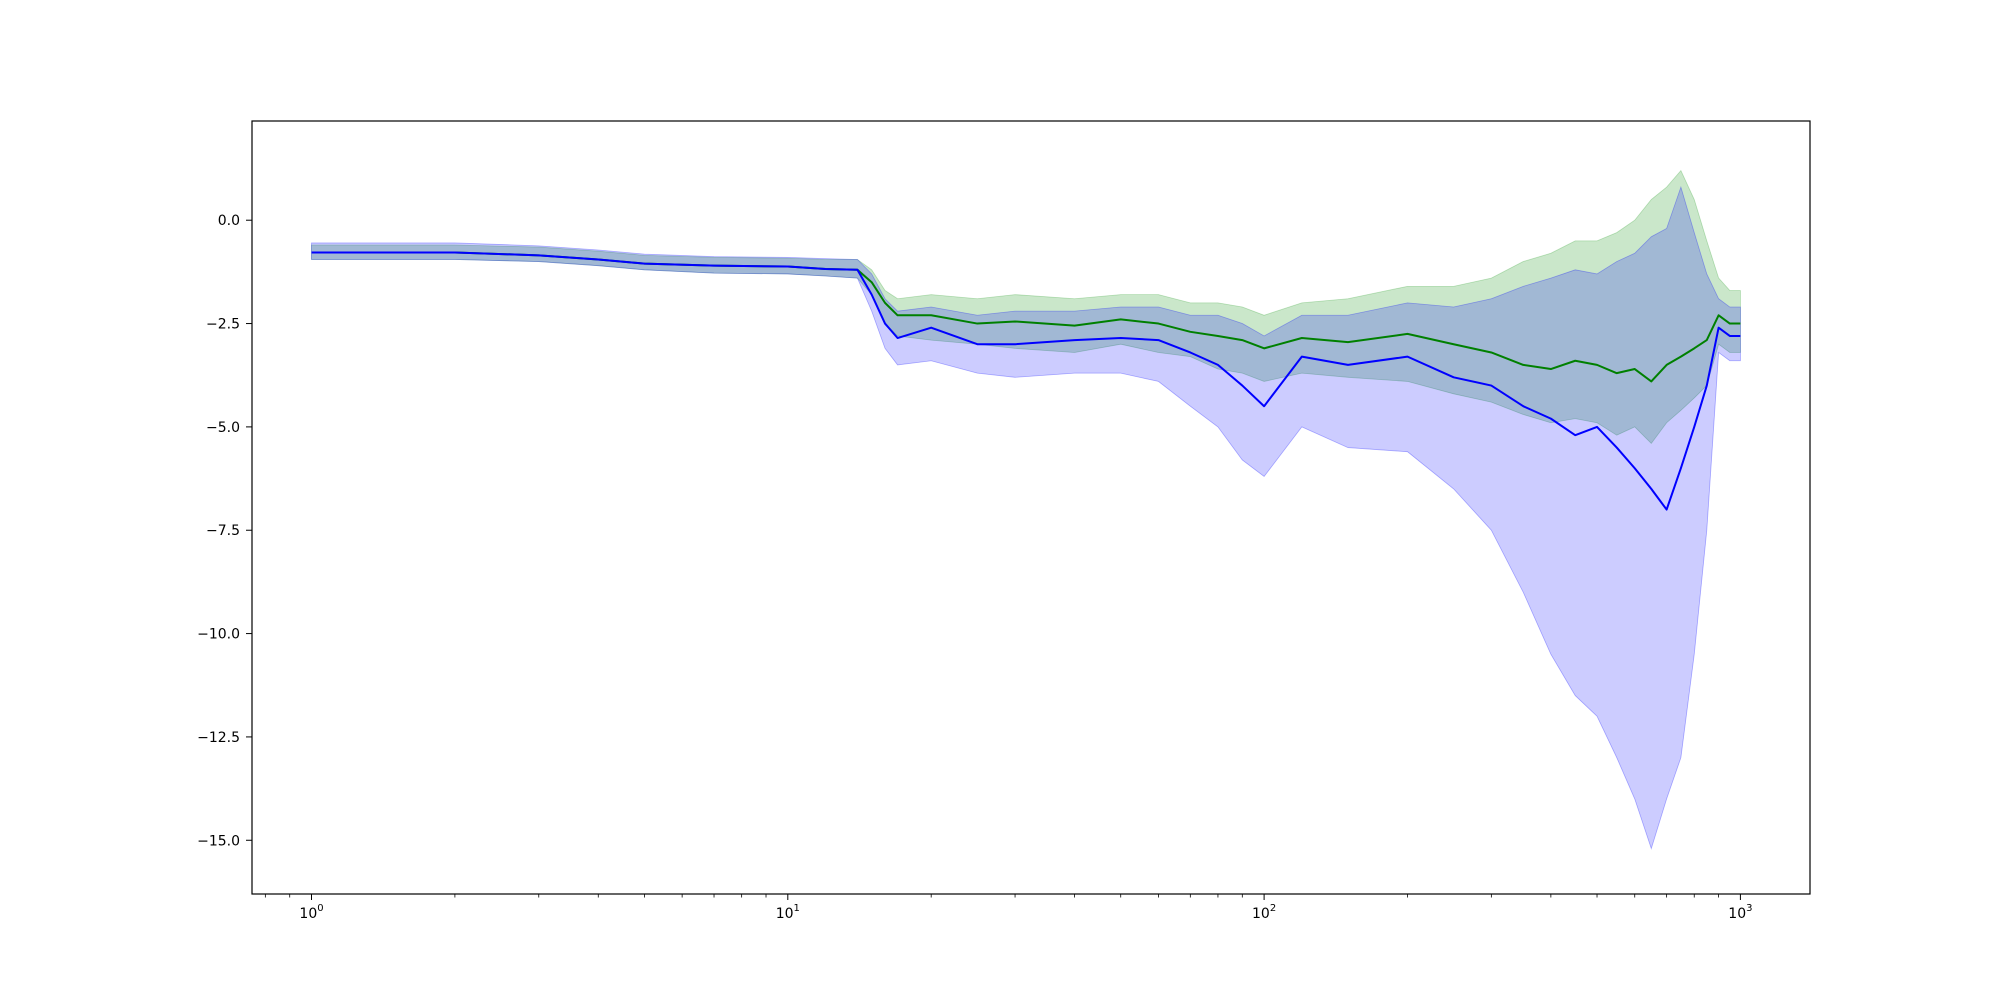 This screenshot has width=2000, height=1000. I want to click on y-axis: 0.0 −2.5 −5.0 −7.5 −10.0 −12.5 −15.0, so click(224, 531).